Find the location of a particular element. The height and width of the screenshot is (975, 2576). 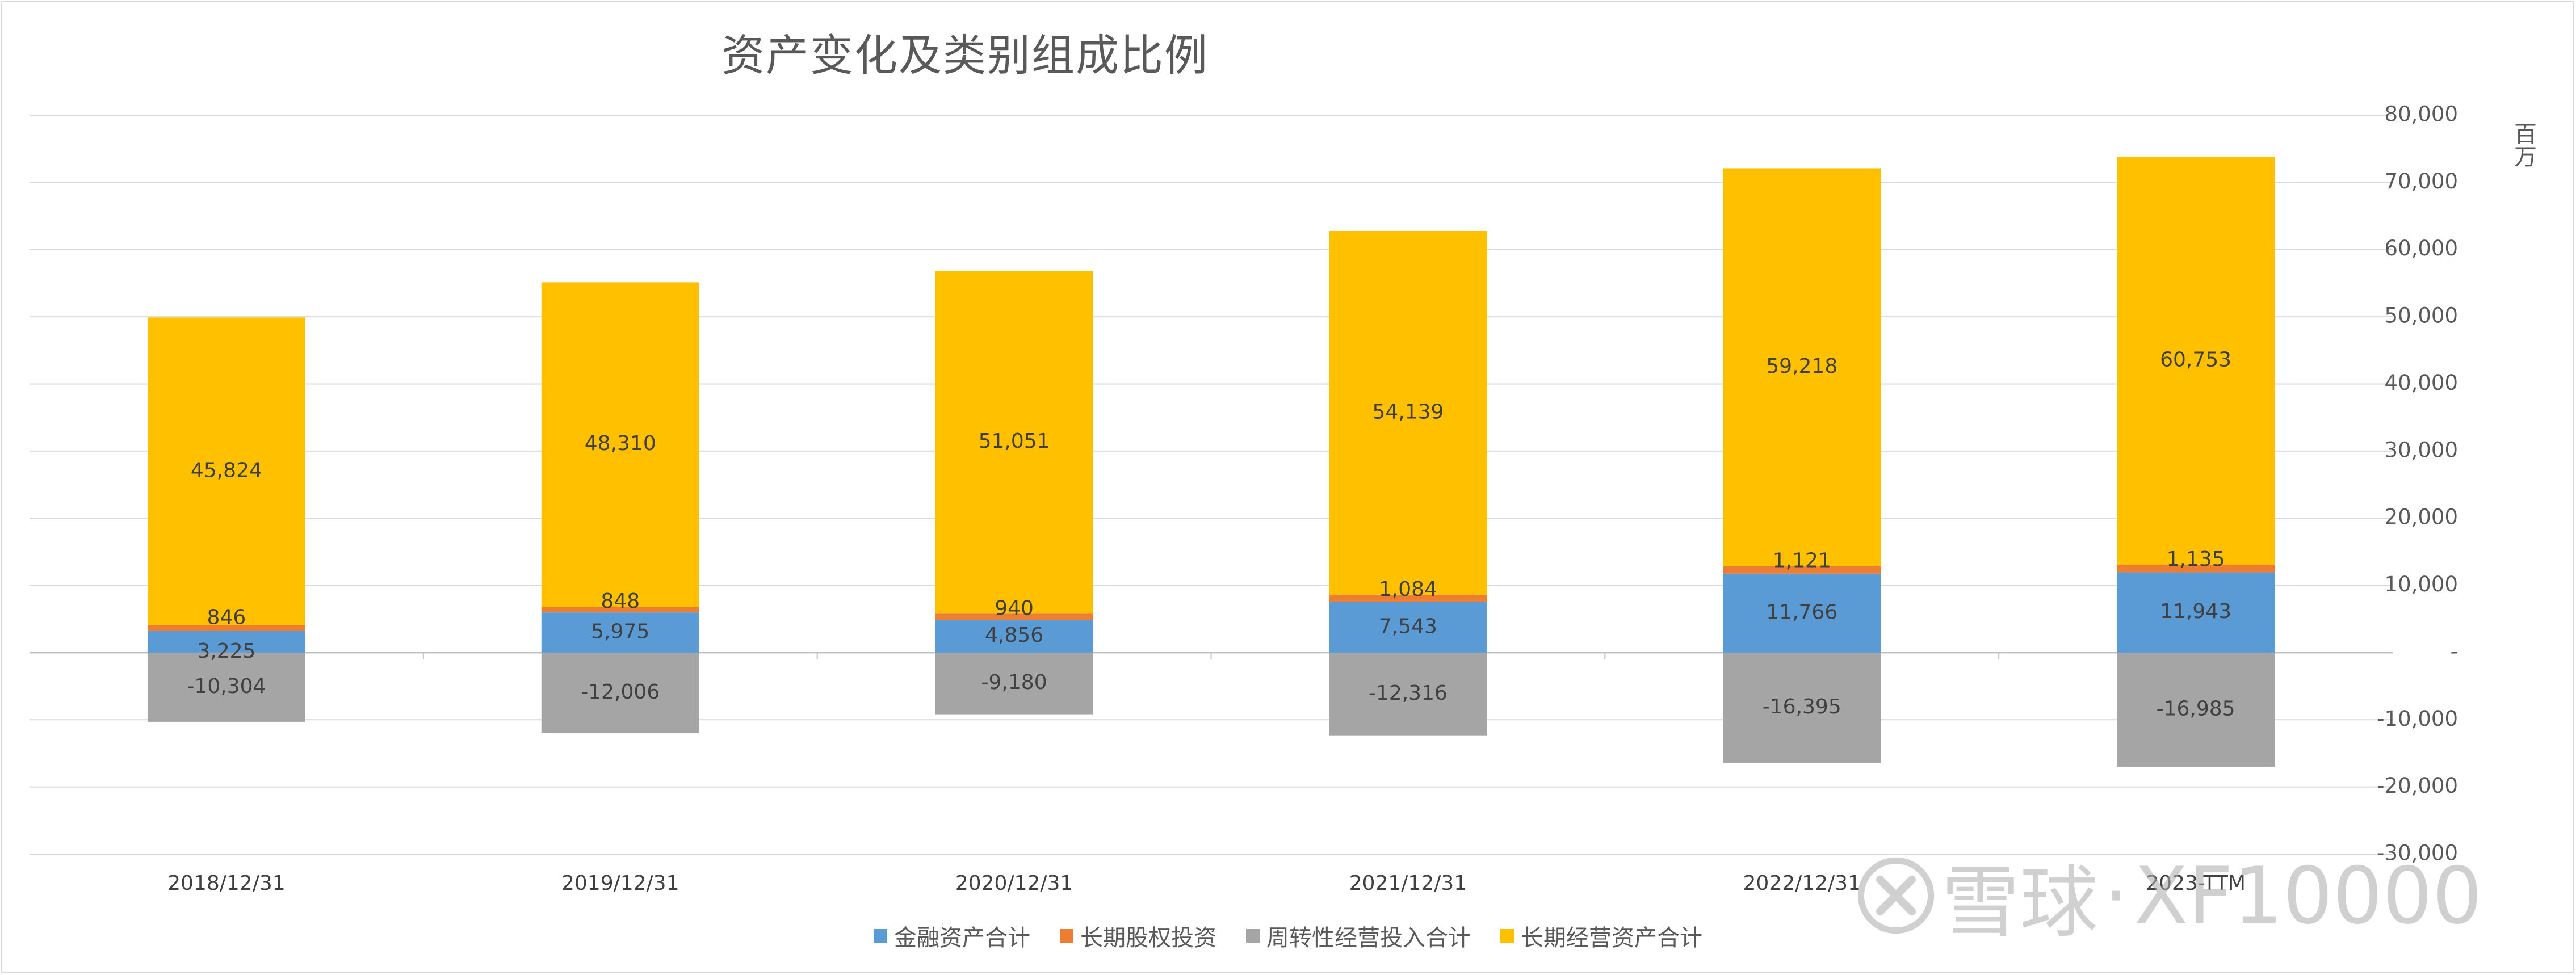

watermark: 雪球 · XF10000 is located at coordinates (2169, 896).